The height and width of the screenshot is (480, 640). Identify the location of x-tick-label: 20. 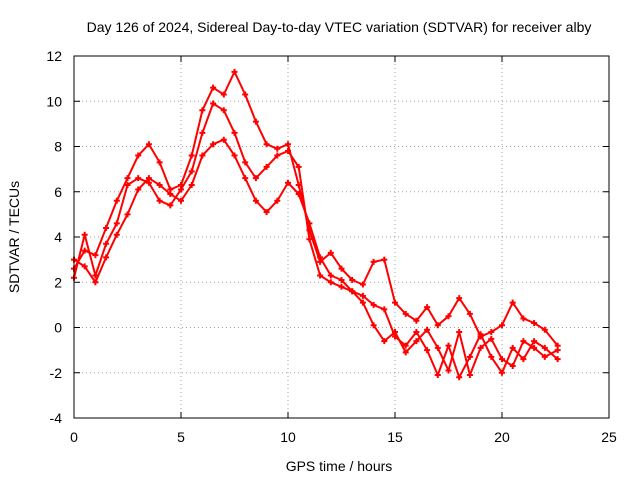
(502, 437).